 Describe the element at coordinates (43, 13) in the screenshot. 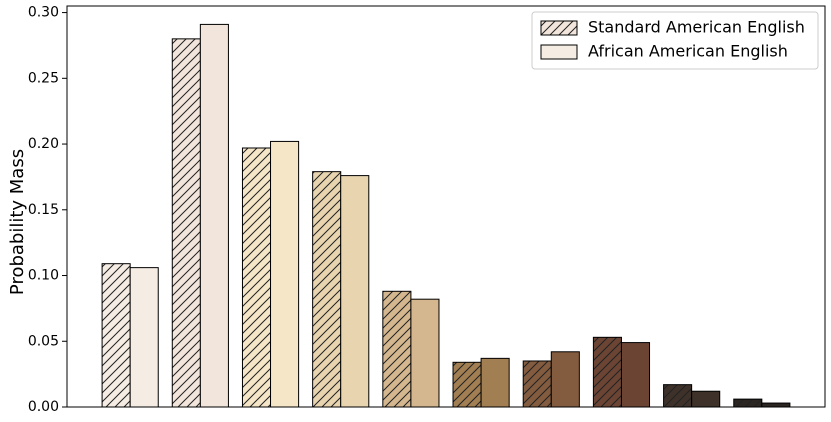

I see `y-tick-label: 0.30` at that location.